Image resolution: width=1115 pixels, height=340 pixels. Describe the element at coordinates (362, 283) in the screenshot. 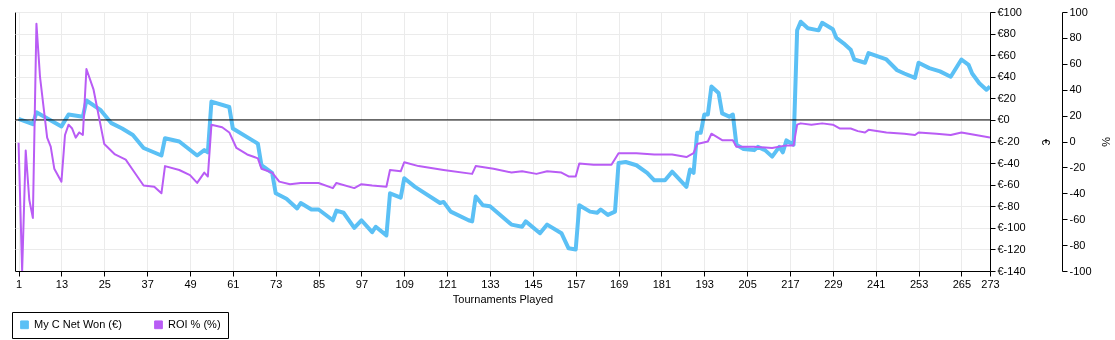

I see `x-tick-label: 97` at that location.